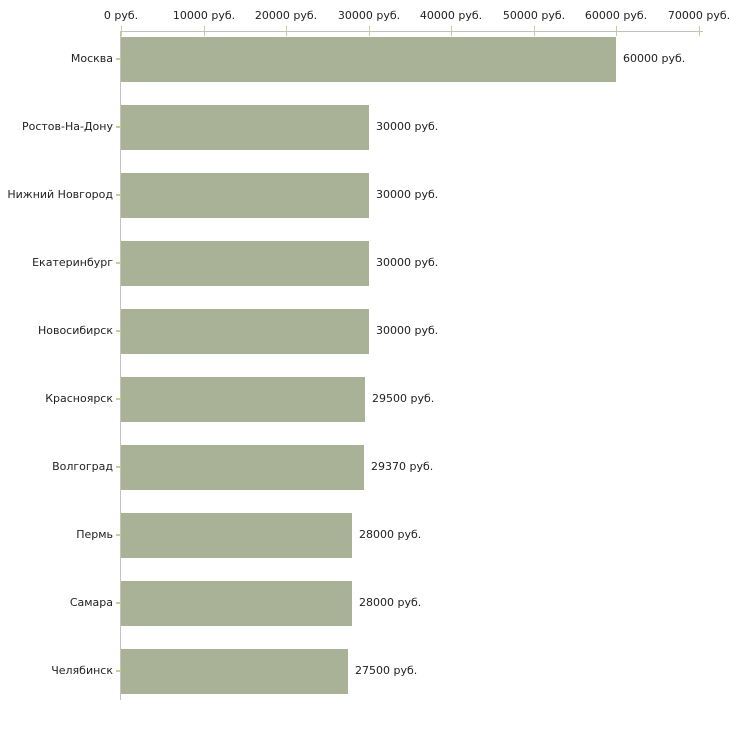 The image size is (730, 730). Describe the element at coordinates (386, 670) in the screenshot. I see `value-label: 27500 руб.` at that location.